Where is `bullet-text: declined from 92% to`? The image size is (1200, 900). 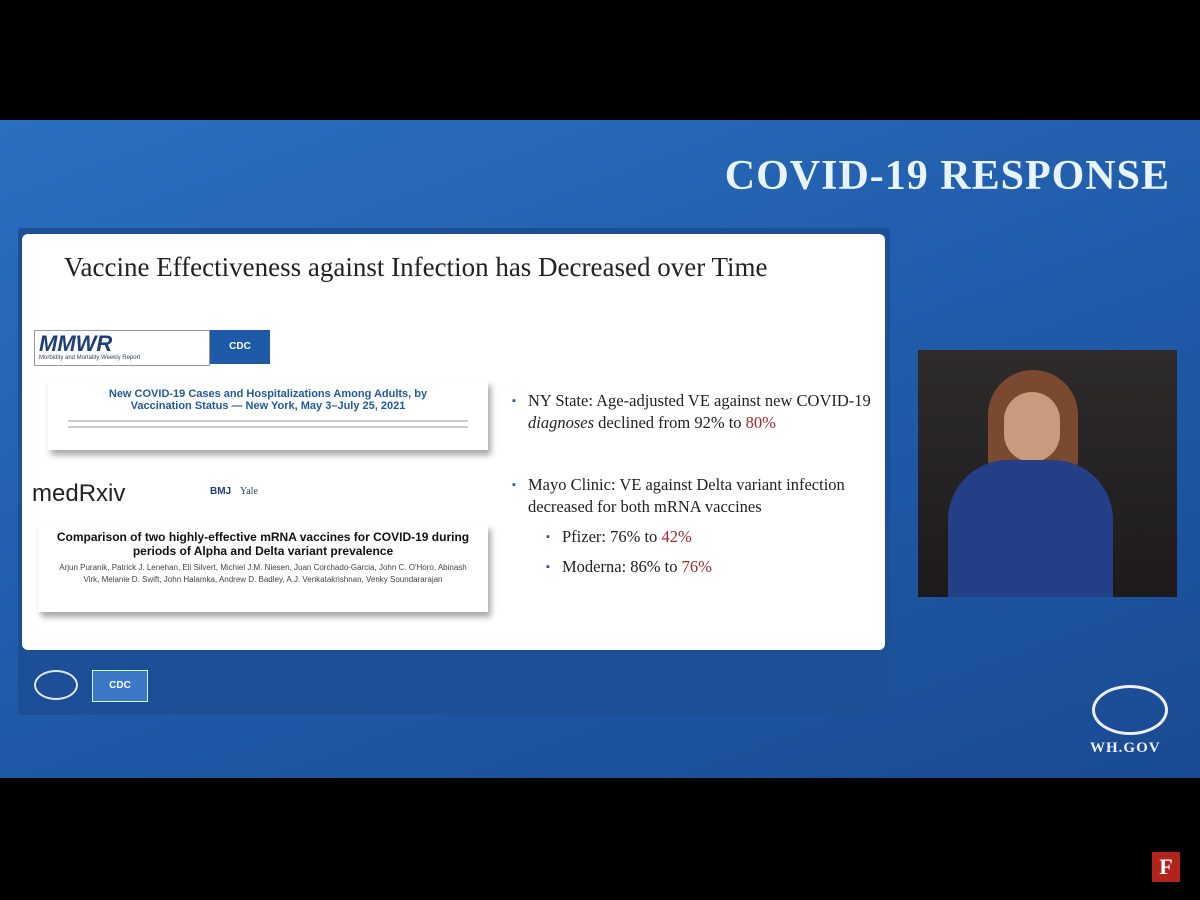 bullet-text: declined from 92% to is located at coordinates (670, 422).